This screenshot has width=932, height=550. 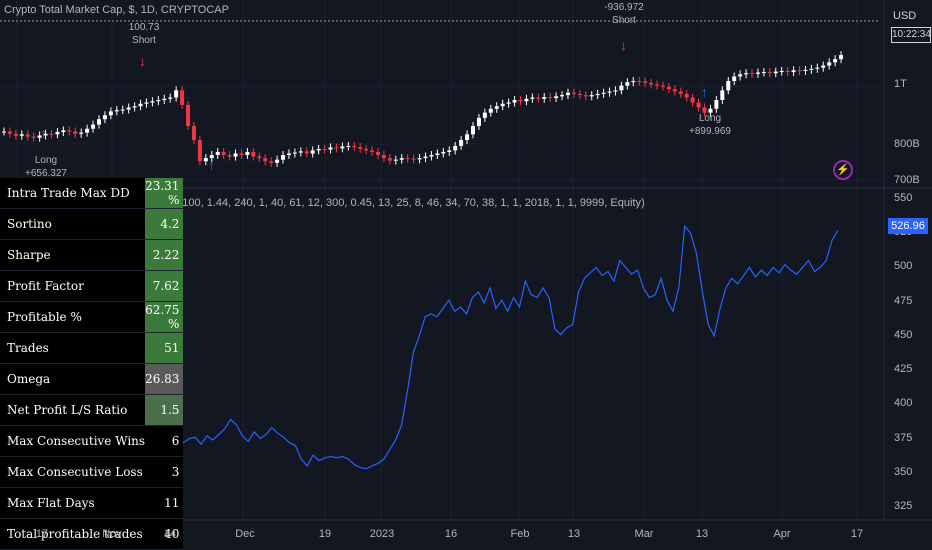 What do you see at coordinates (710, 125) in the screenshot?
I see `long-signal-label: Long +899.969` at bounding box center [710, 125].